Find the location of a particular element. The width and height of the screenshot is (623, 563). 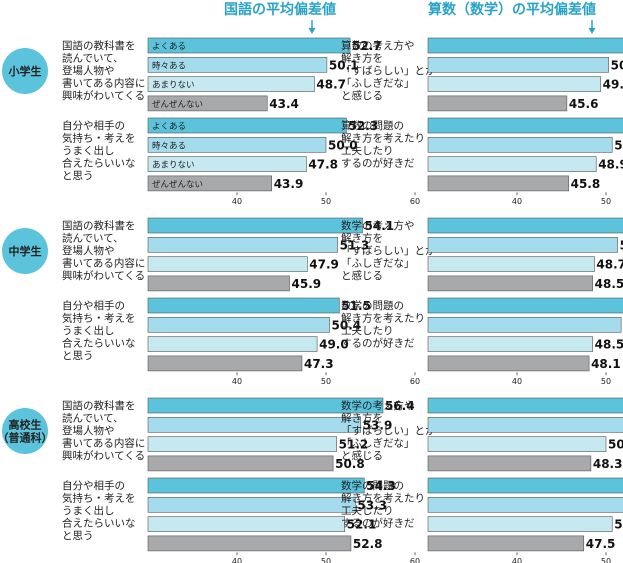

bar-value-label: 48.3 is located at coordinates (608, 464).